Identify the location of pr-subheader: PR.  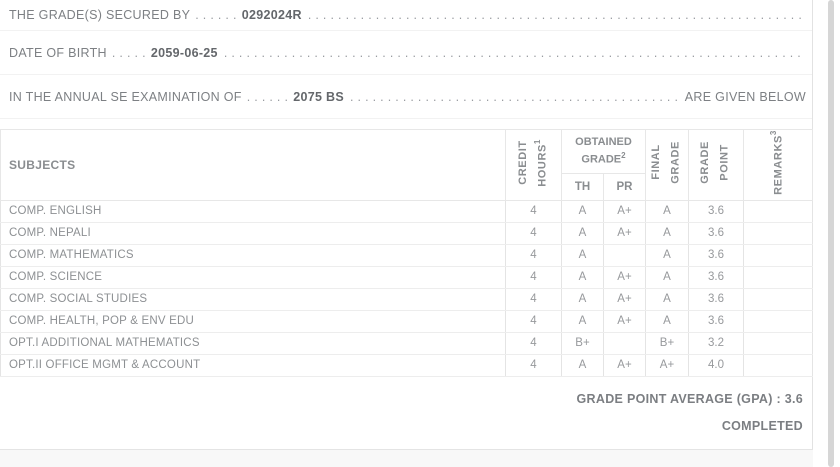
(624, 186).